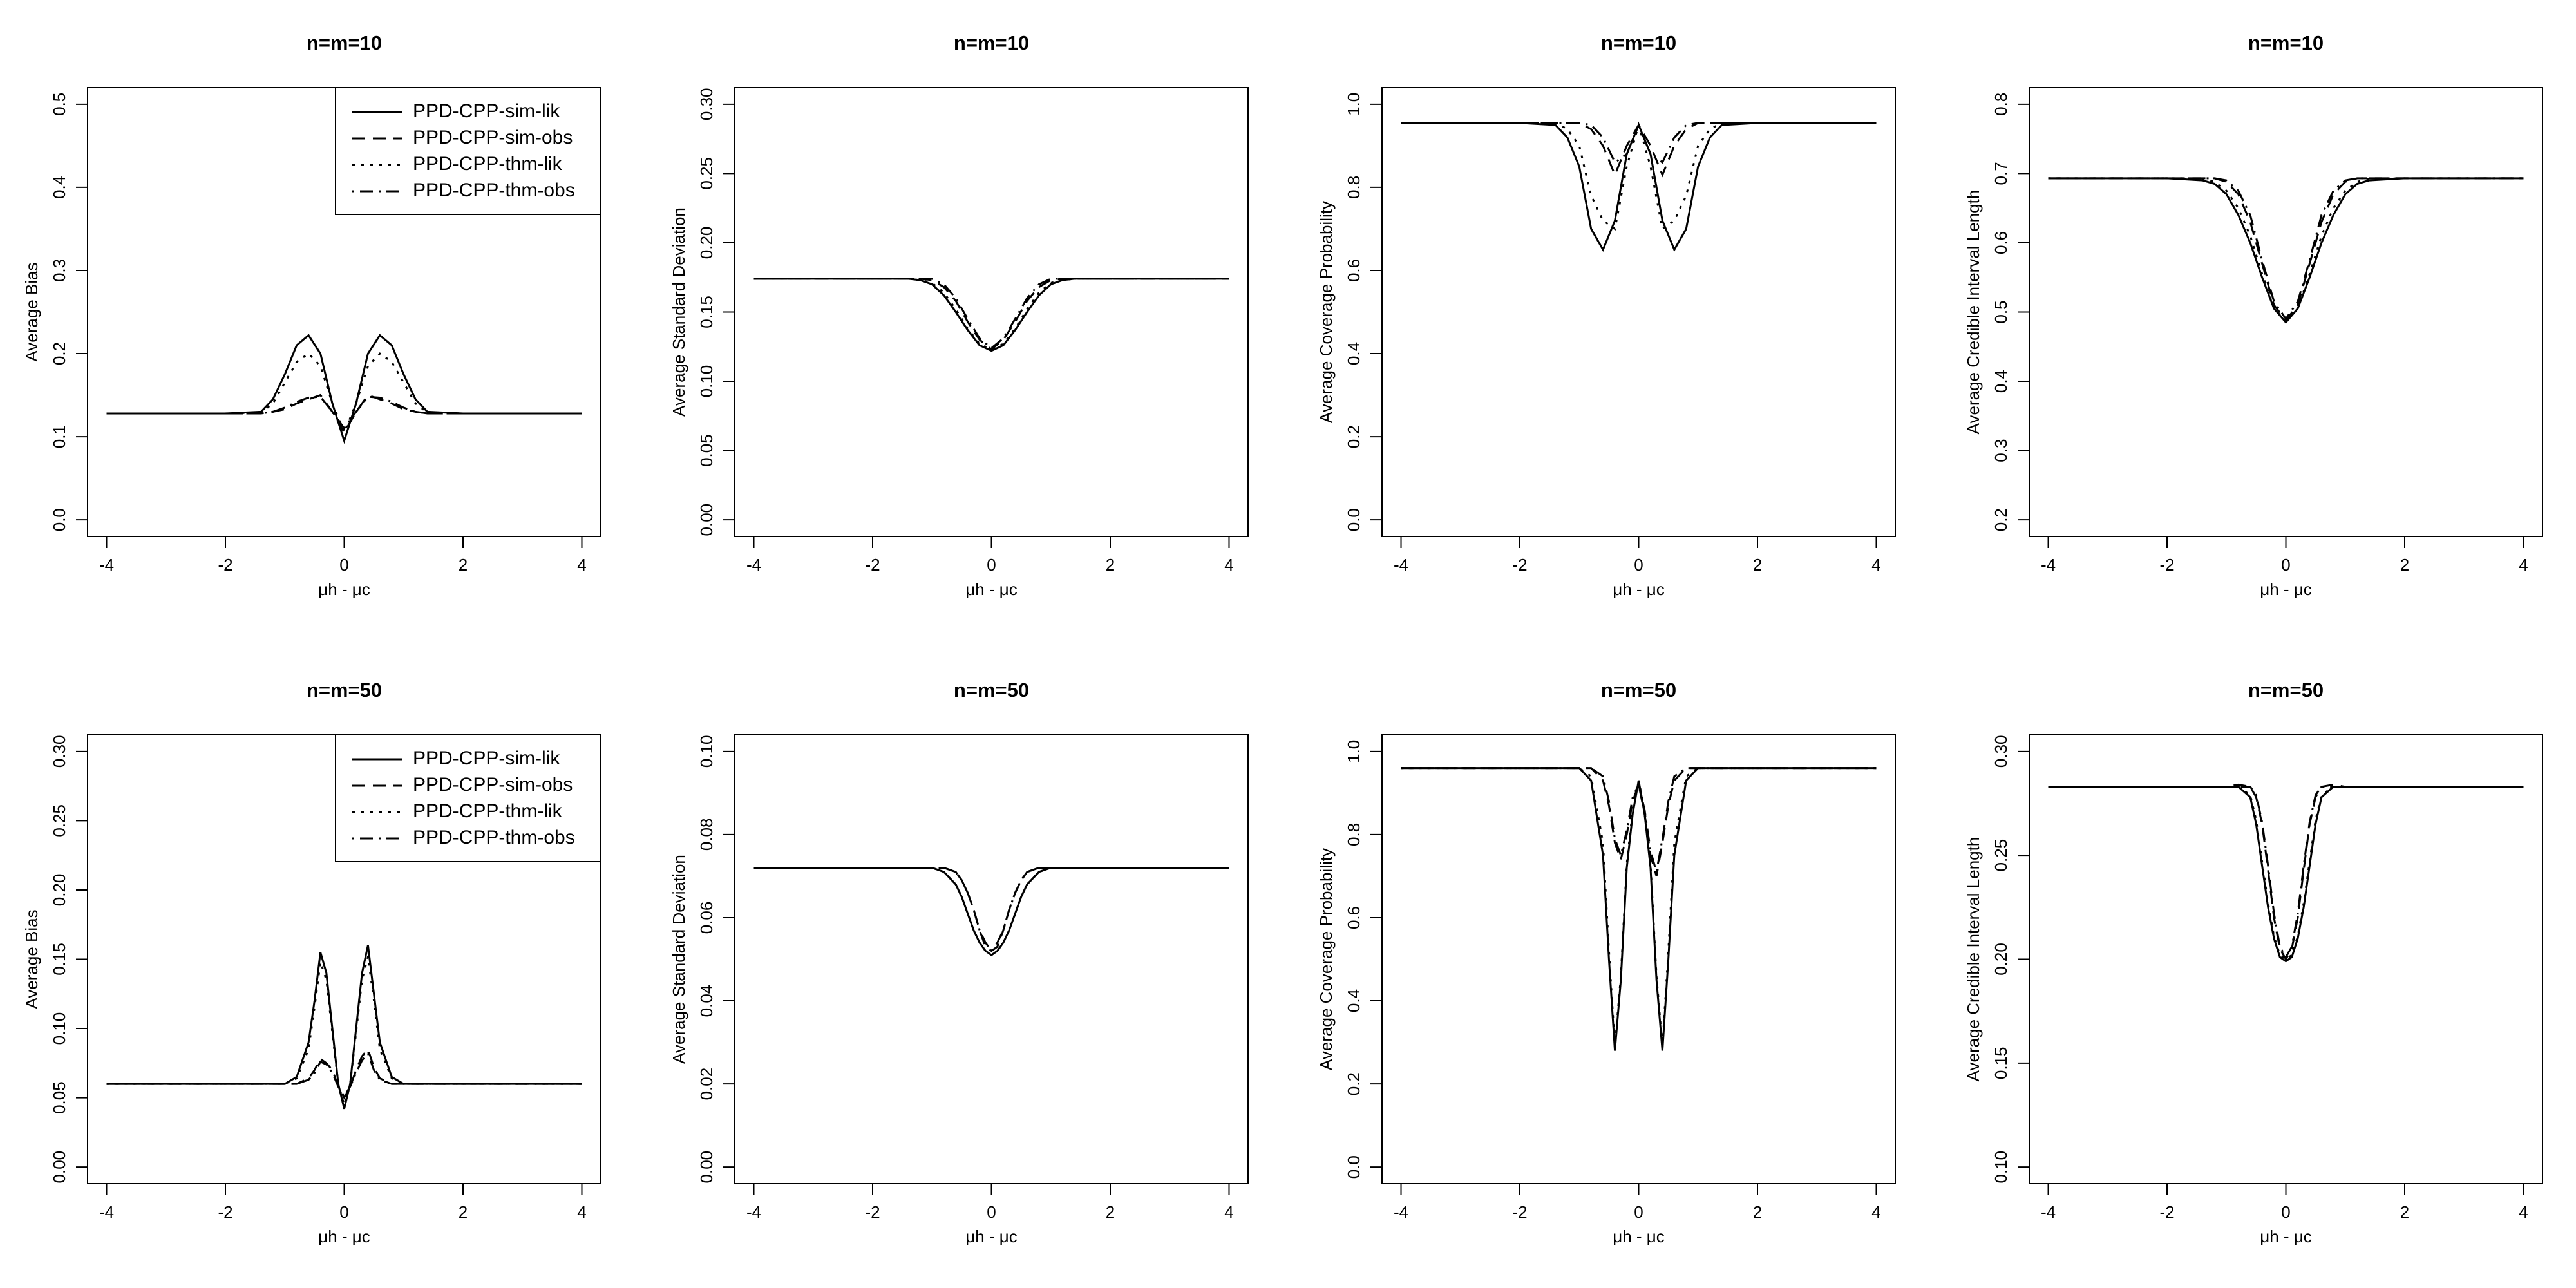 Image resolution: width=2576 pixels, height=1288 pixels. I want to click on legend-label: PPD-CPP-sim-lik, so click(486, 111).